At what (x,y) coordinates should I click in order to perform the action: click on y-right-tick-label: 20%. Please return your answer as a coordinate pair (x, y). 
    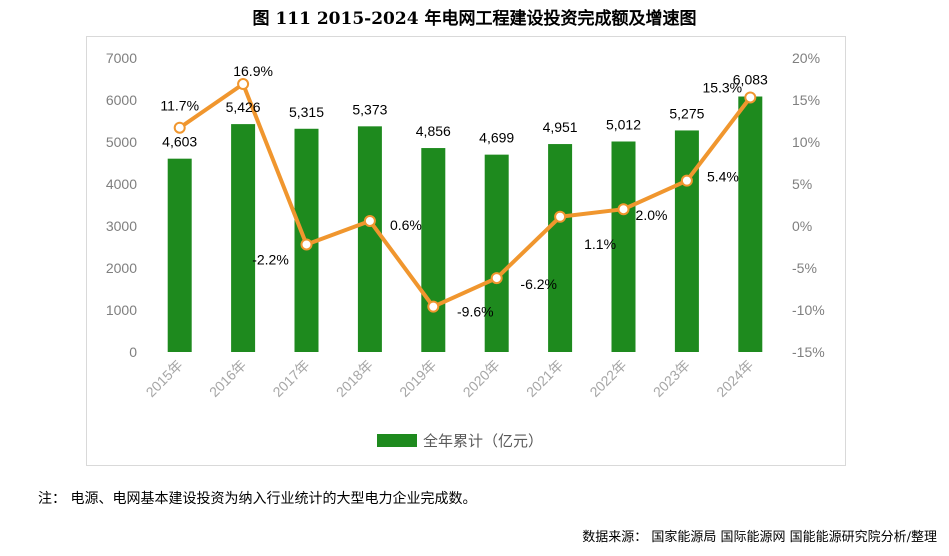
    Looking at the image, I should click on (806, 58).